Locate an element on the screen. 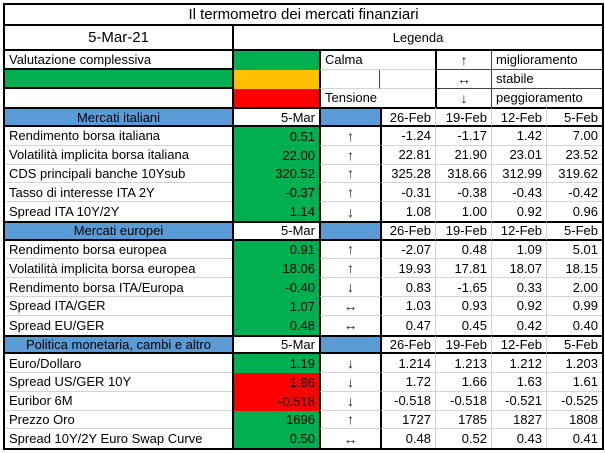 This screenshot has width=605, height=453. history-value-cell: 1.66 is located at coordinates (463, 382).